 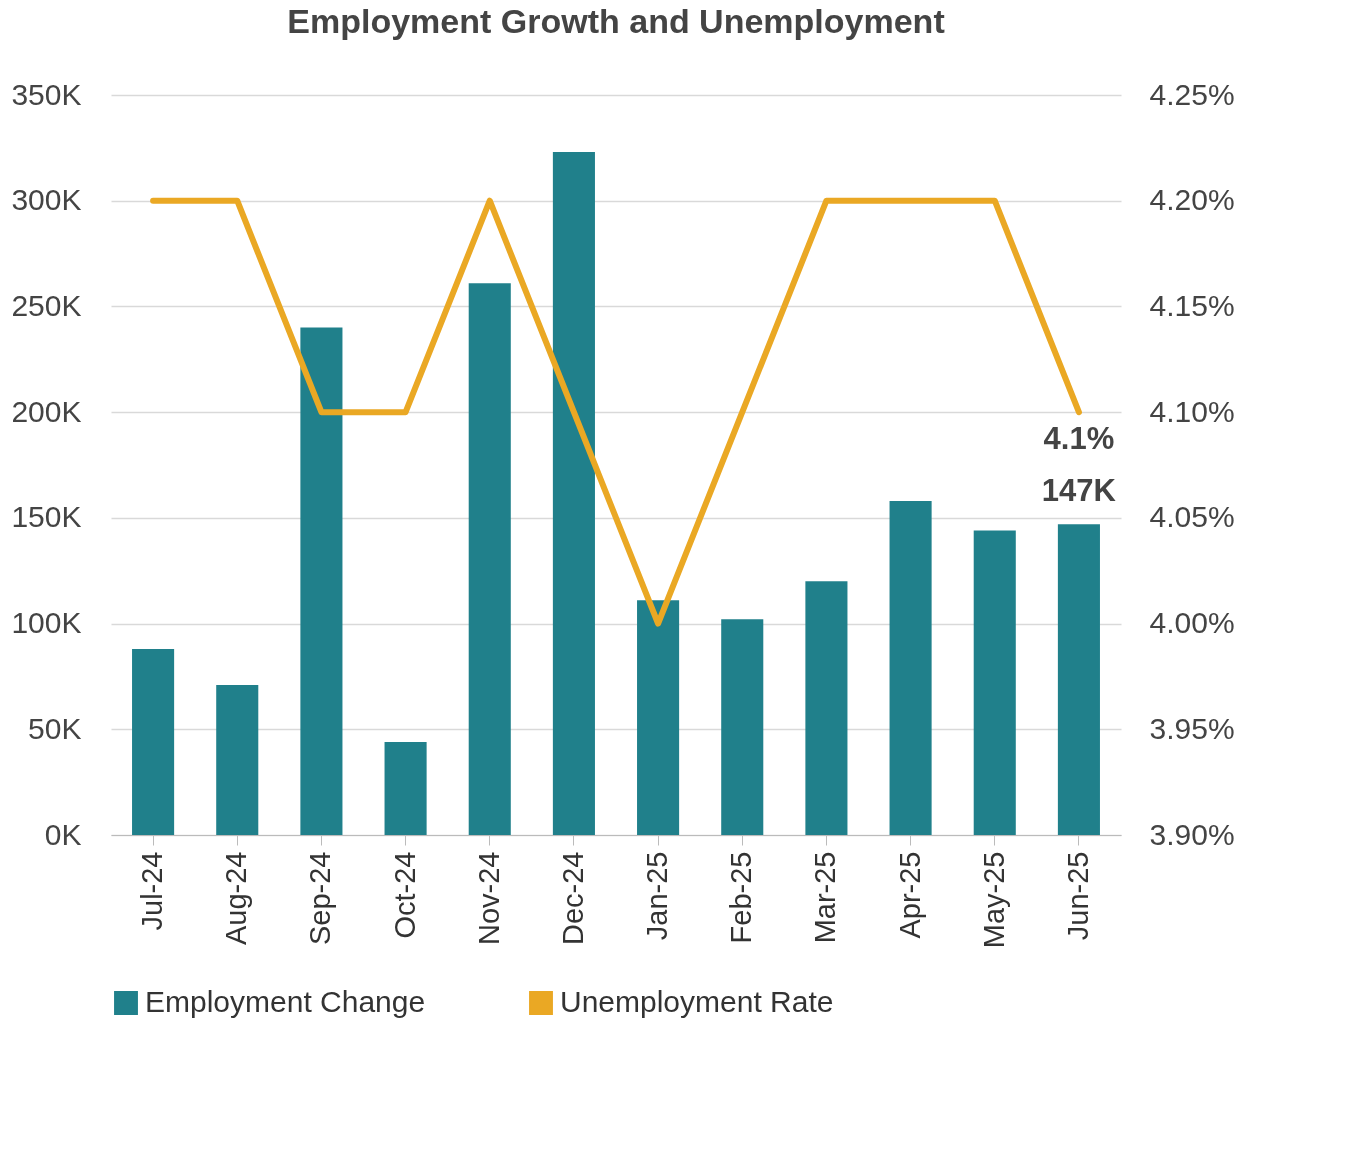 I want to click on x-tick-label: Aug-24, so click(x=236, y=898).